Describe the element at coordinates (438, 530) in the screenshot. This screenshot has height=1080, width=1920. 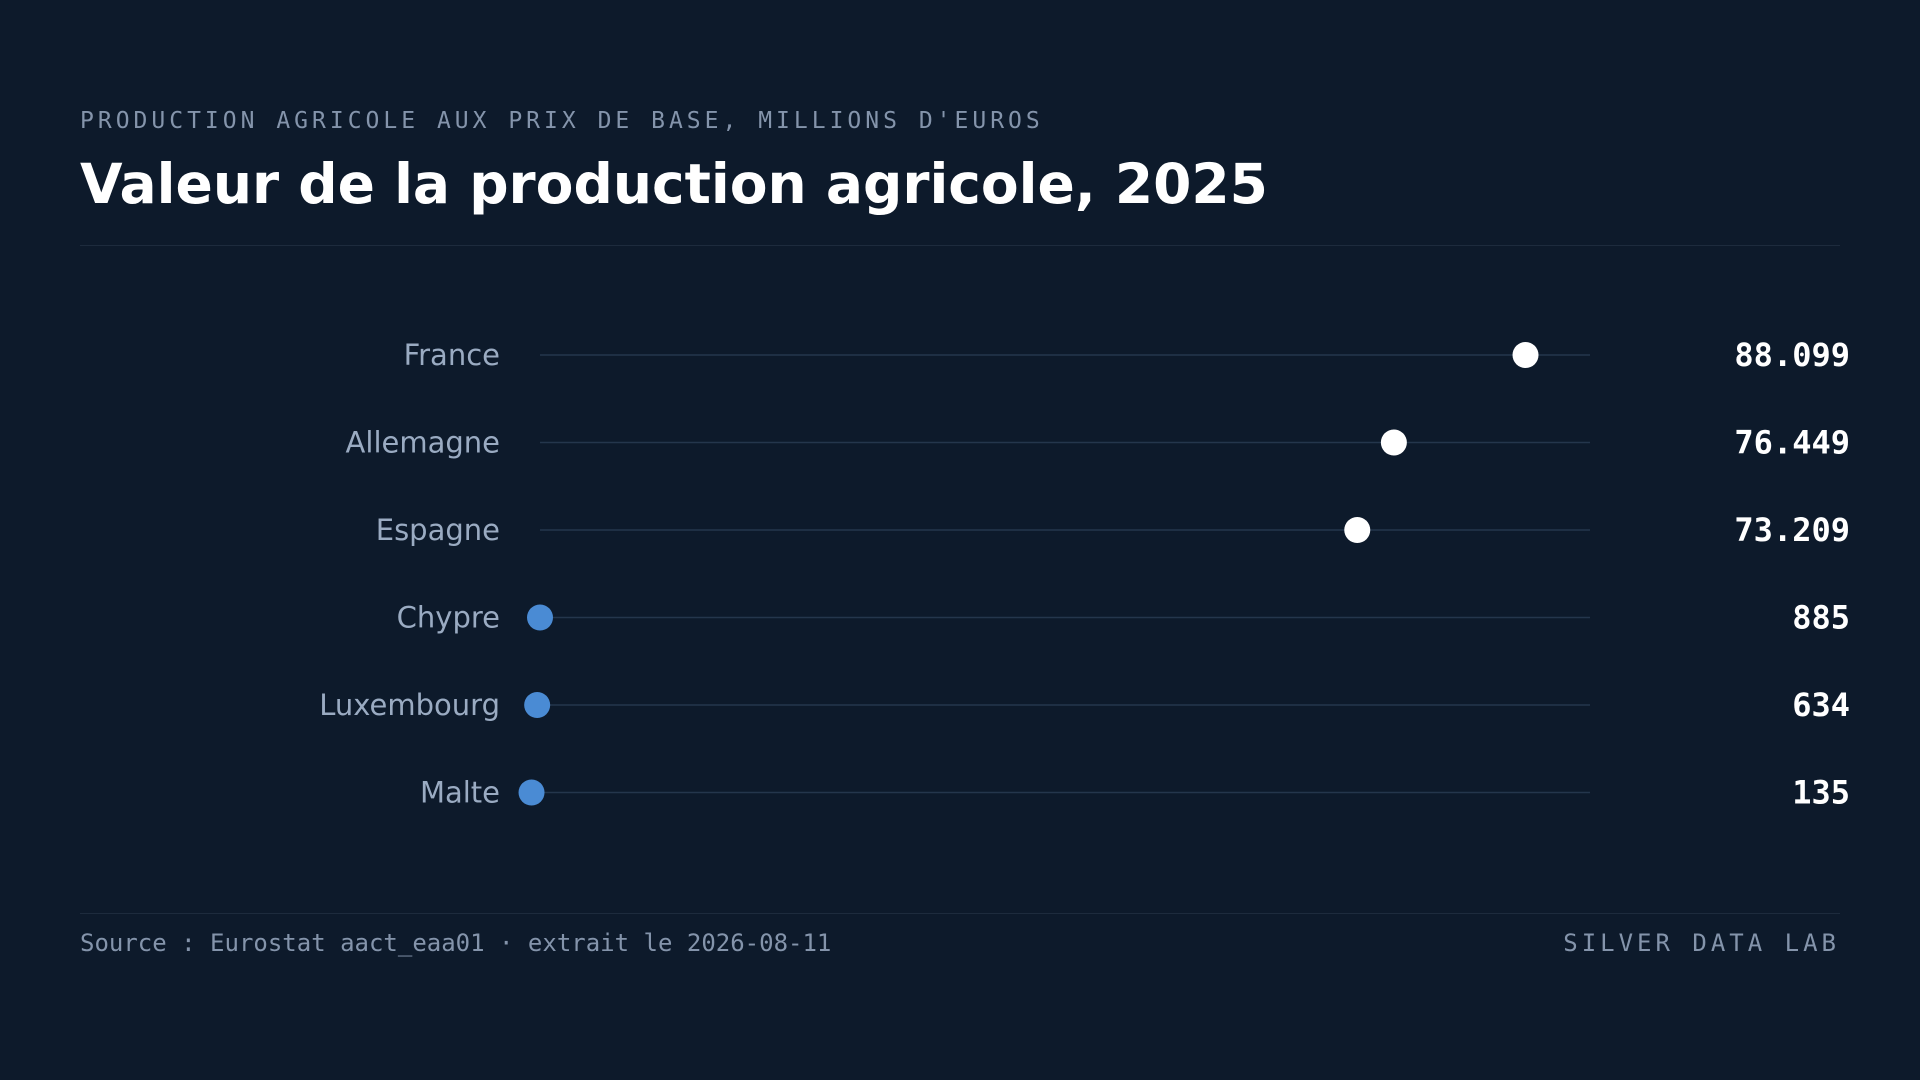
I see `category-label-espagne: Espagne` at that location.